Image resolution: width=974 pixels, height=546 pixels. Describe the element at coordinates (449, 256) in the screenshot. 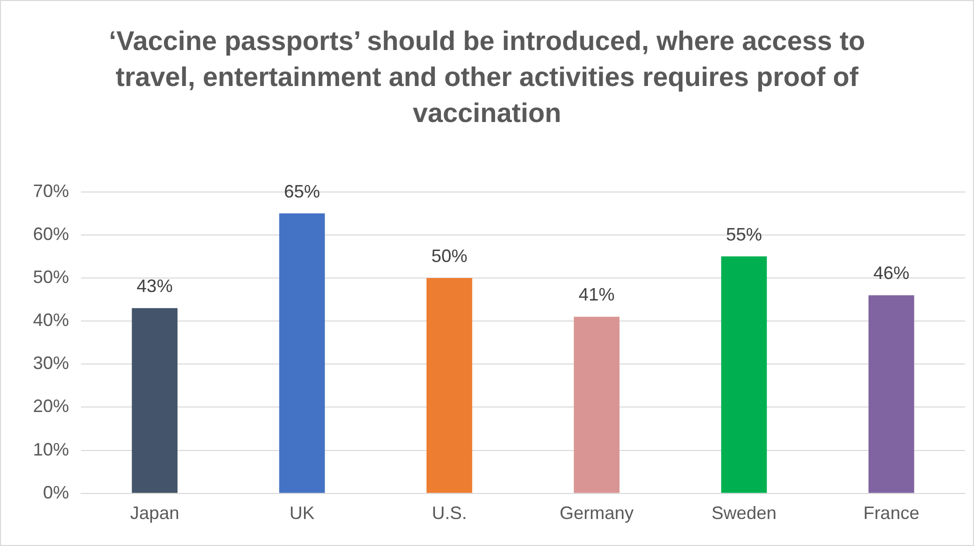

I see `data-label: 50%` at that location.